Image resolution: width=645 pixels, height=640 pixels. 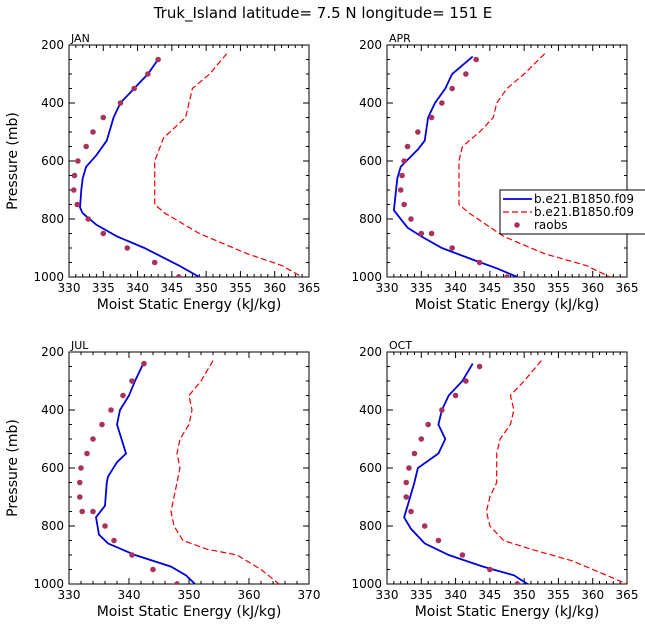 What do you see at coordinates (400, 345) in the screenshot?
I see `panel-label: OCT` at bounding box center [400, 345].